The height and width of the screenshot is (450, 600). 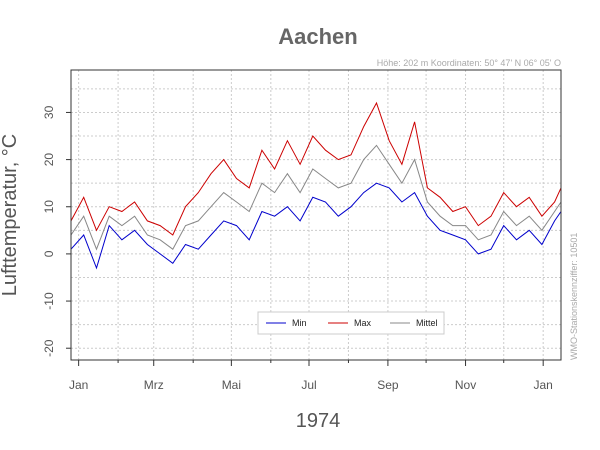 What do you see at coordinates (308, 385) in the screenshot?
I see `x-tick-label: Jul` at bounding box center [308, 385].